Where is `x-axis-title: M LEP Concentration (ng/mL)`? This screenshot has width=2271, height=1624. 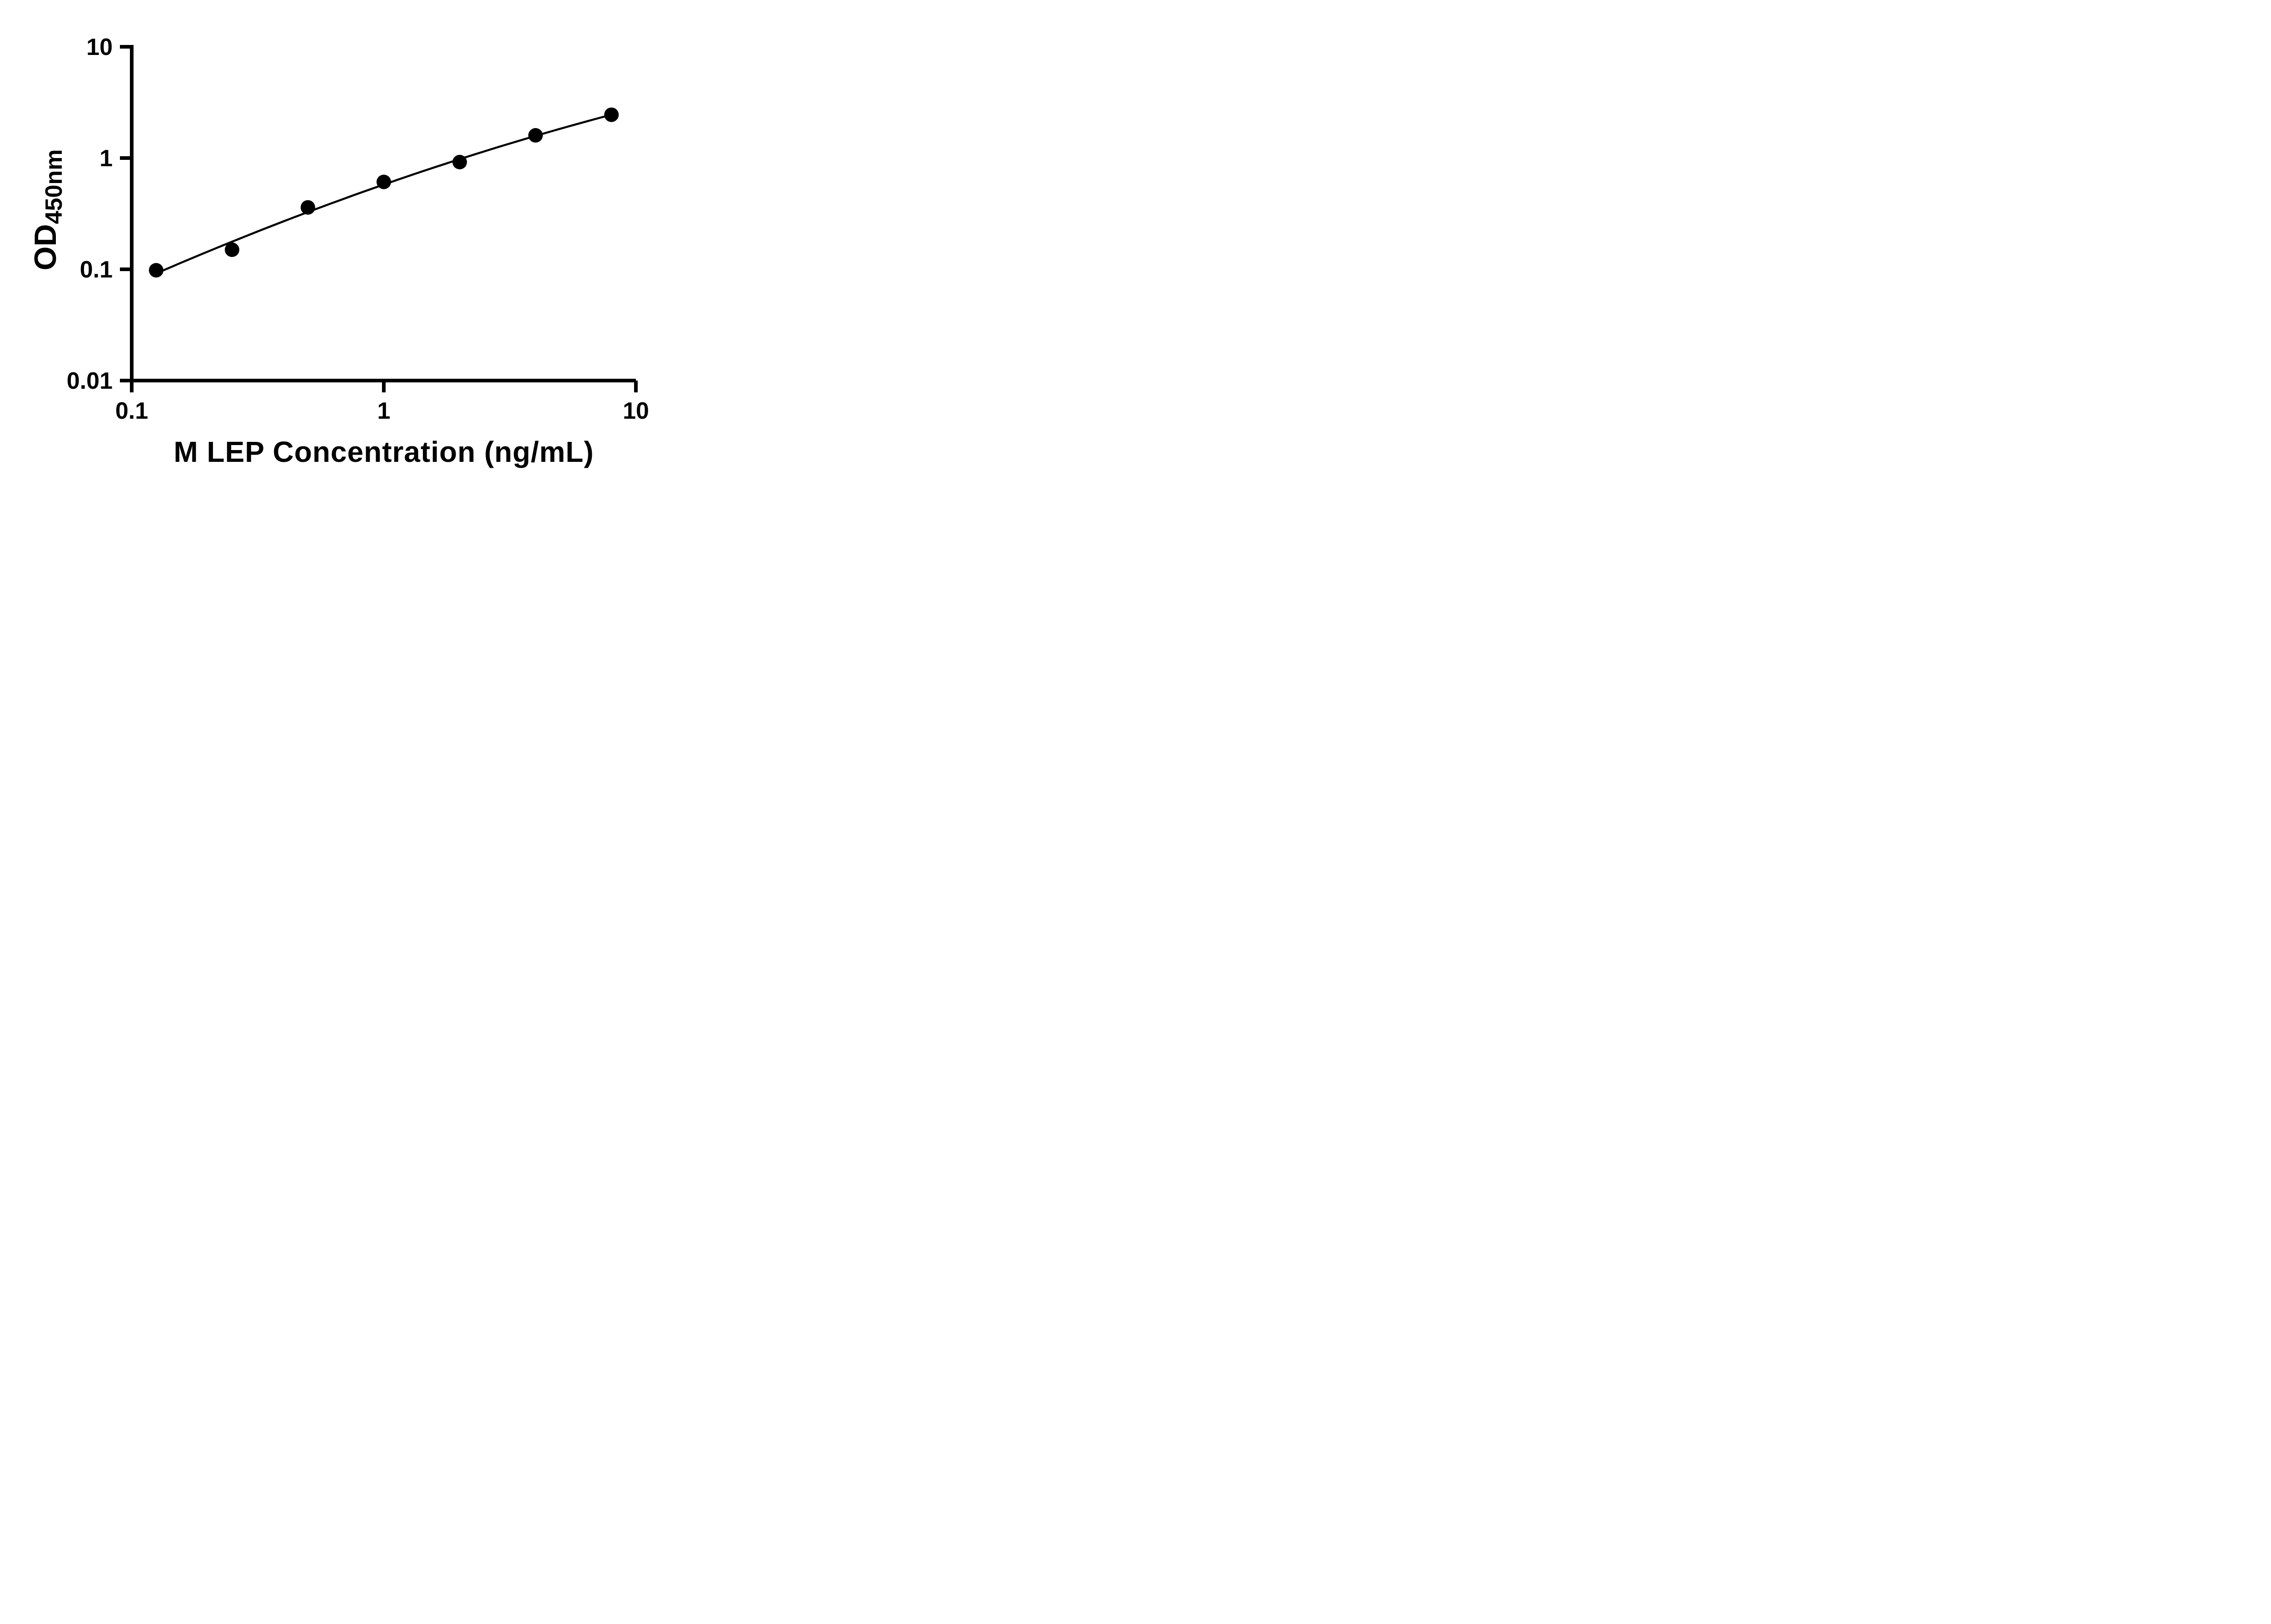 x-axis-title: M LEP Concentration (ng/mL) is located at coordinates (384, 452).